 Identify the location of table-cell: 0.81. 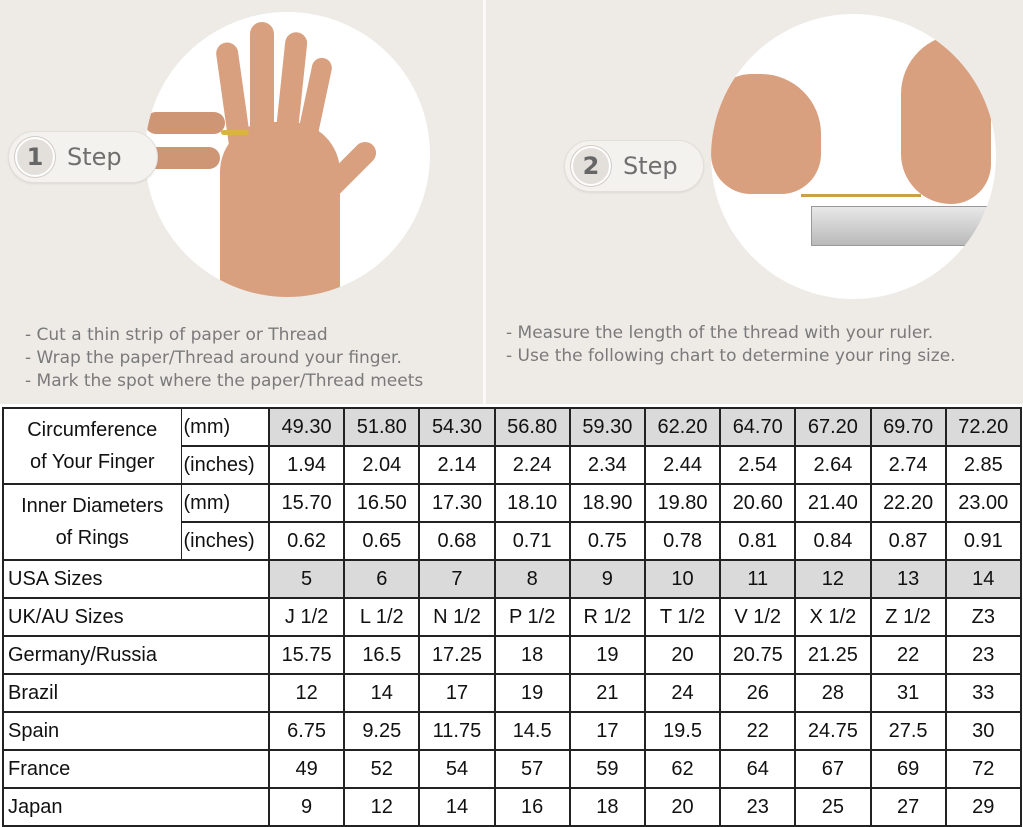
(758, 541).